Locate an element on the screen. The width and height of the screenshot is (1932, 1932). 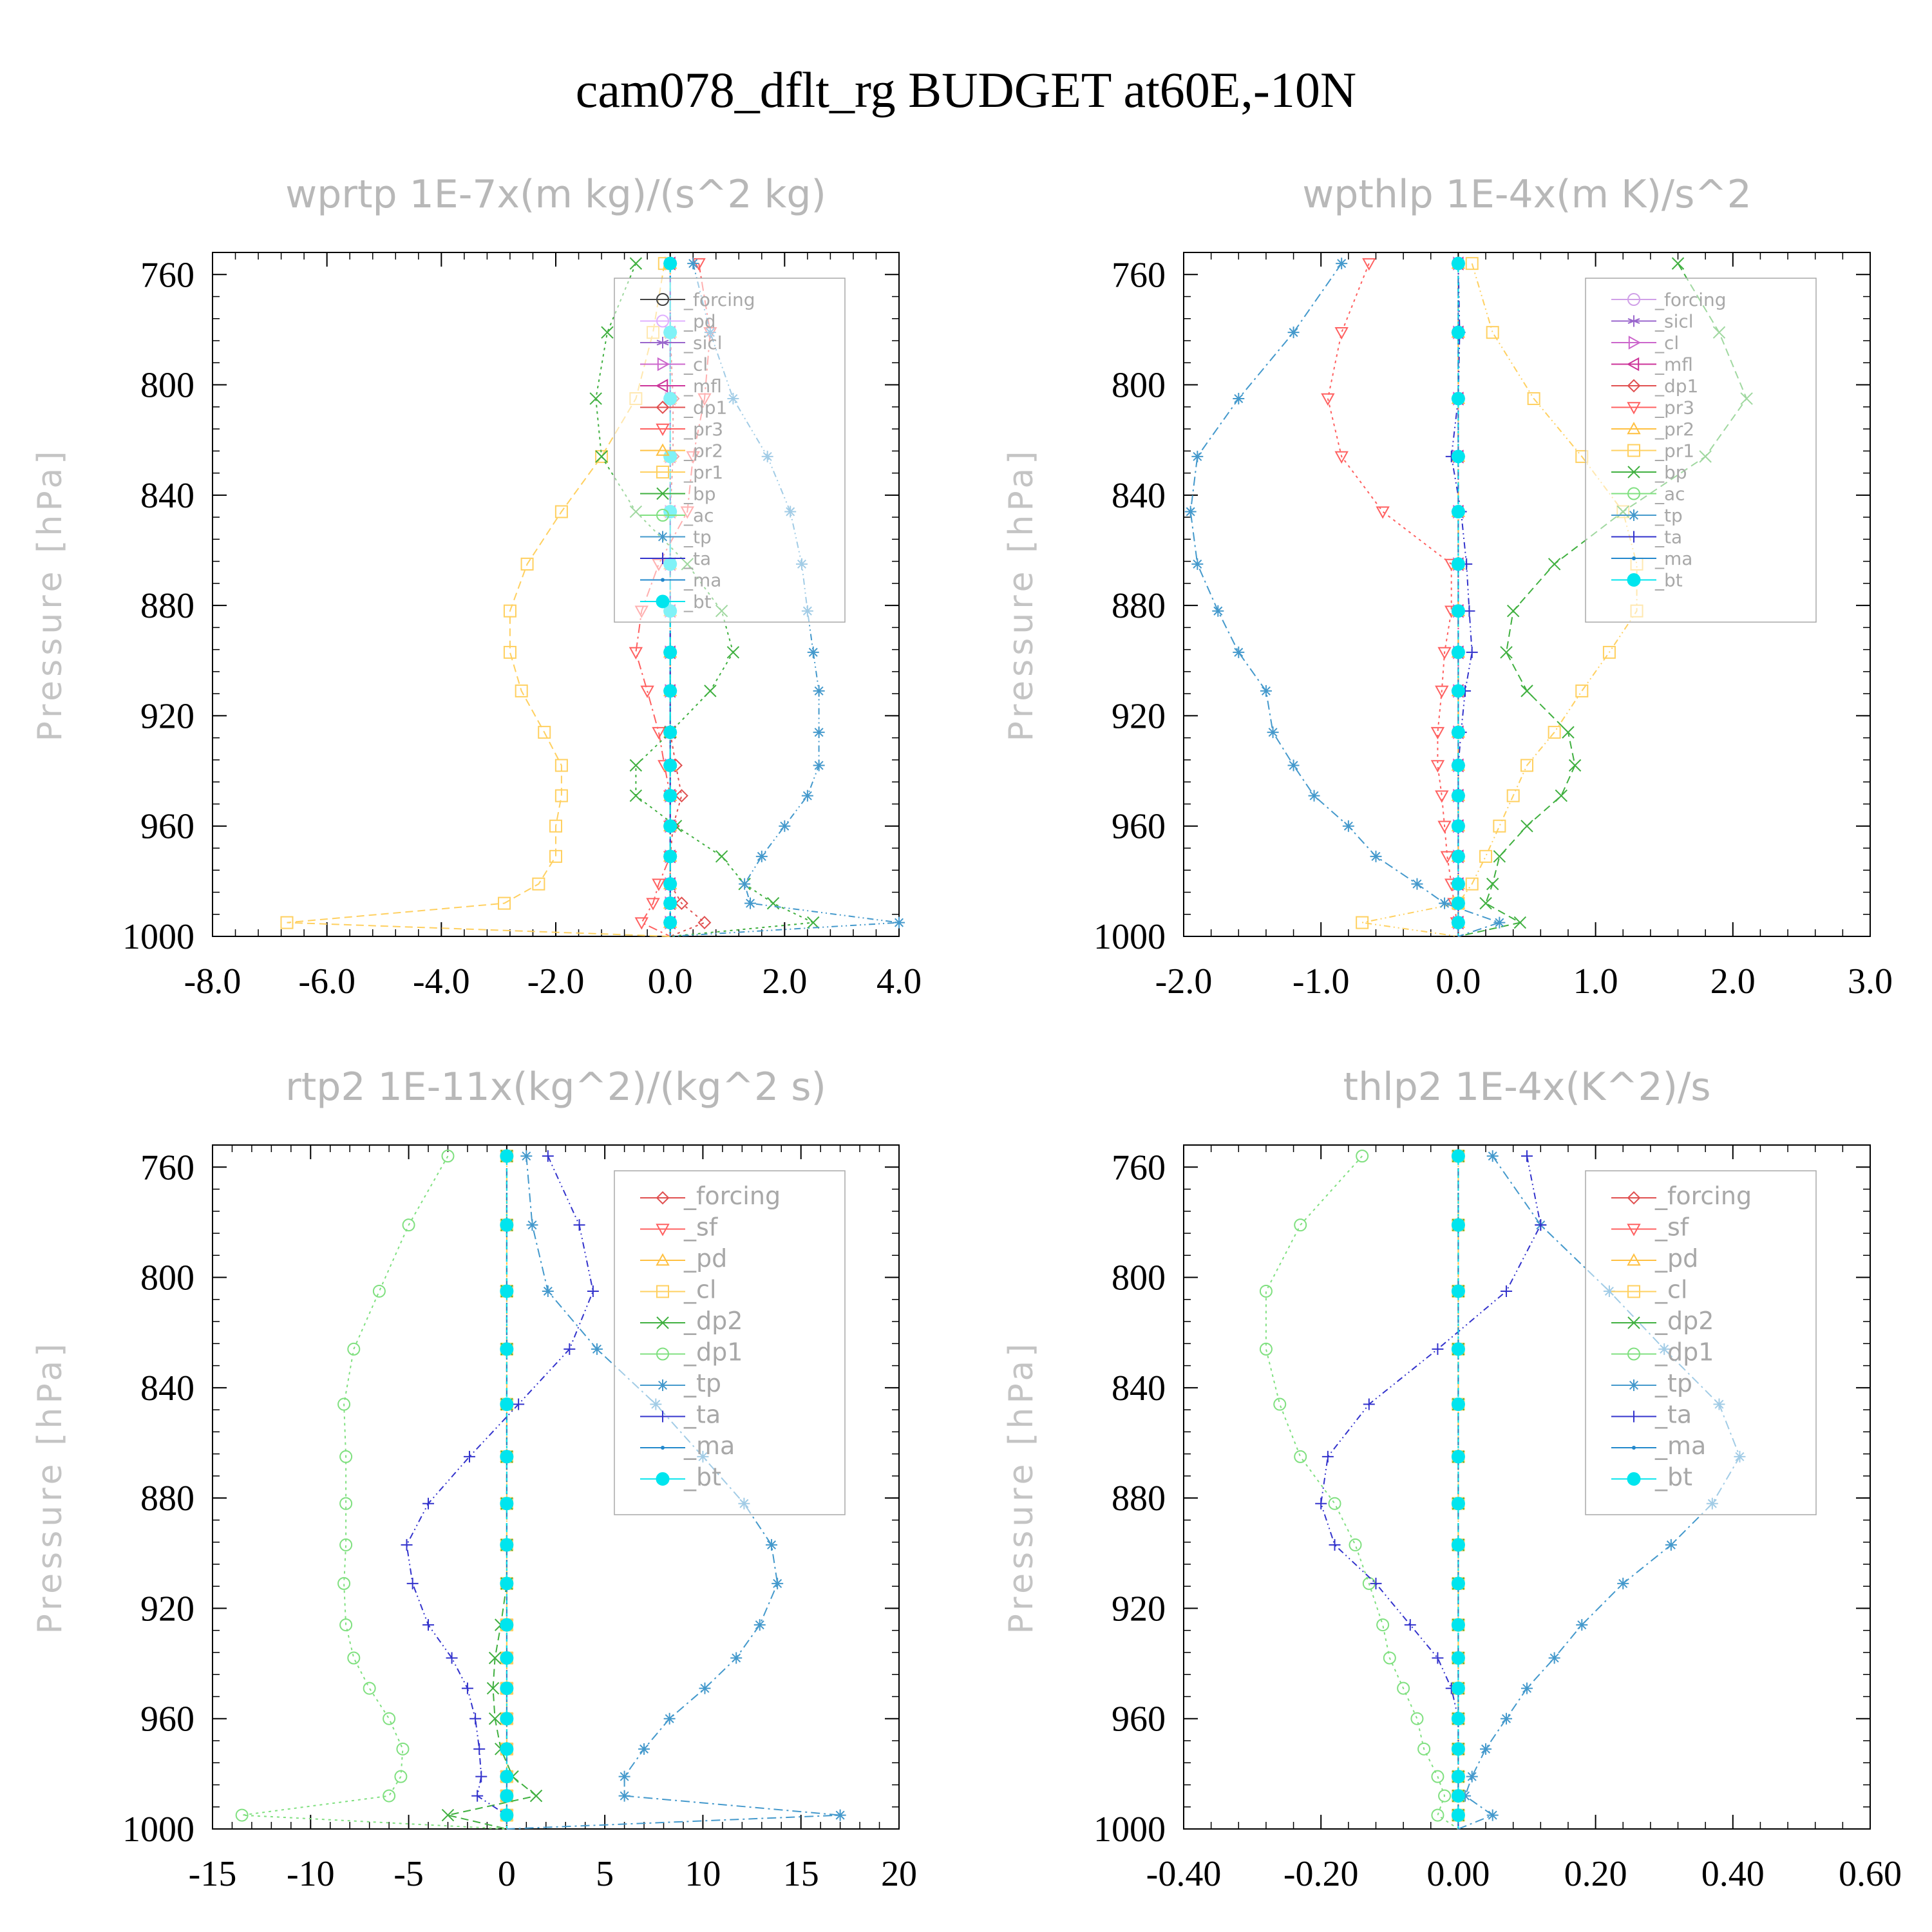
x-tick-label: -1.0 is located at coordinates (1321, 981).